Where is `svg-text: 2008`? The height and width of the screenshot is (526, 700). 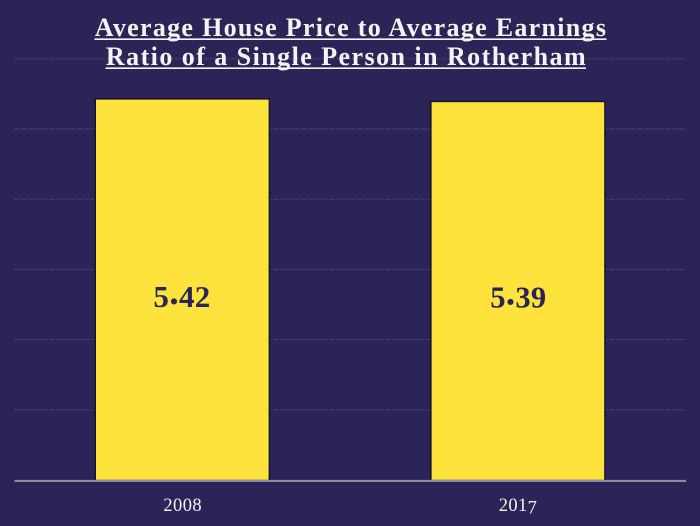 svg-text: 2008 is located at coordinates (182, 506).